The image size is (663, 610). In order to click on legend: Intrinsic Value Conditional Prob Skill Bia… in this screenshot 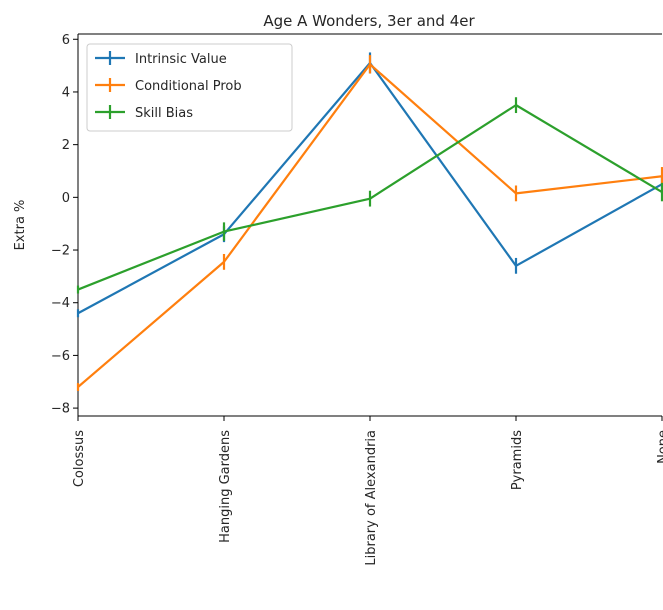, I will do `click(189, 87)`.